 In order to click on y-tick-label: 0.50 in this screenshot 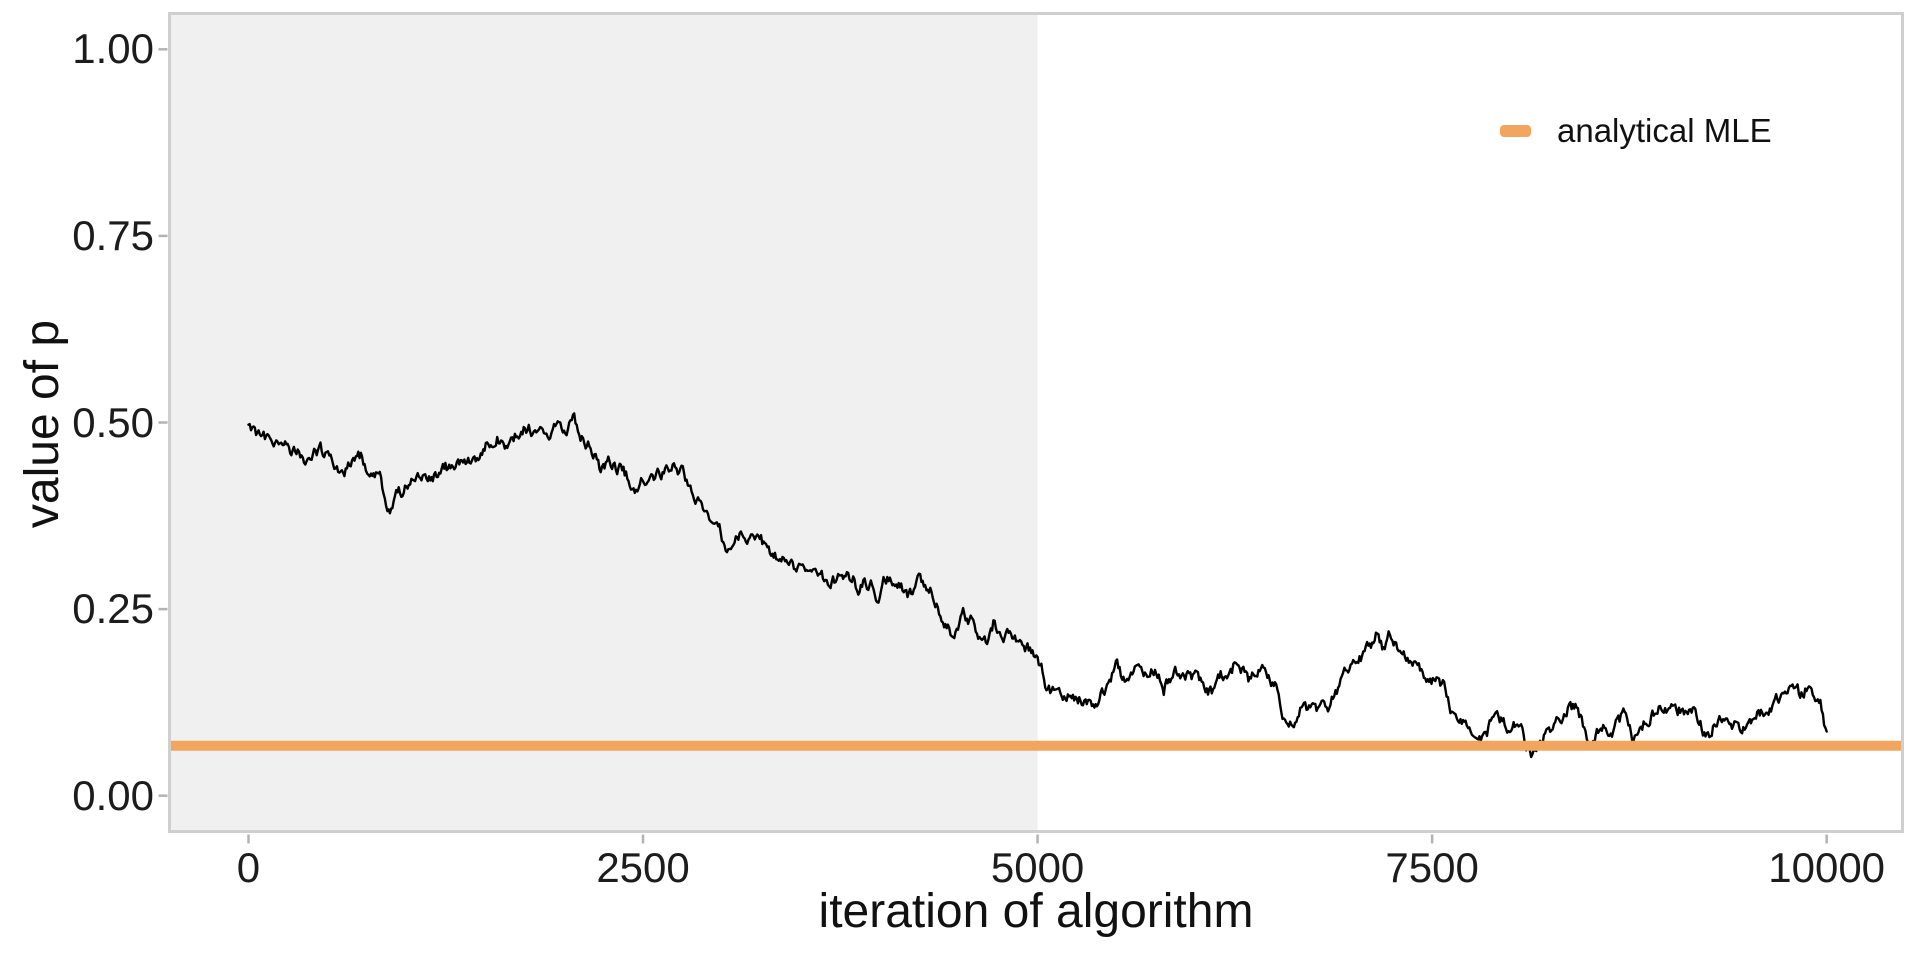, I will do `click(113, 422)`.